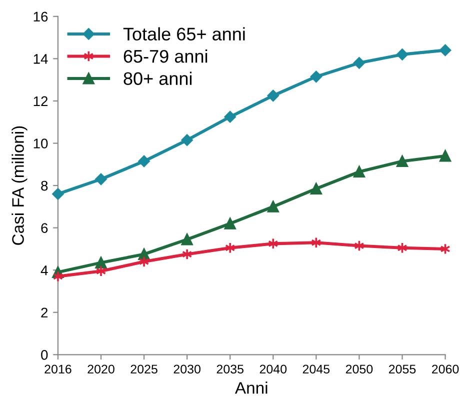 The image size is (460, 410). Describe the element at coordinates (359, 369) in the screenshot. I see `x-tick-label: 2050` at that location.